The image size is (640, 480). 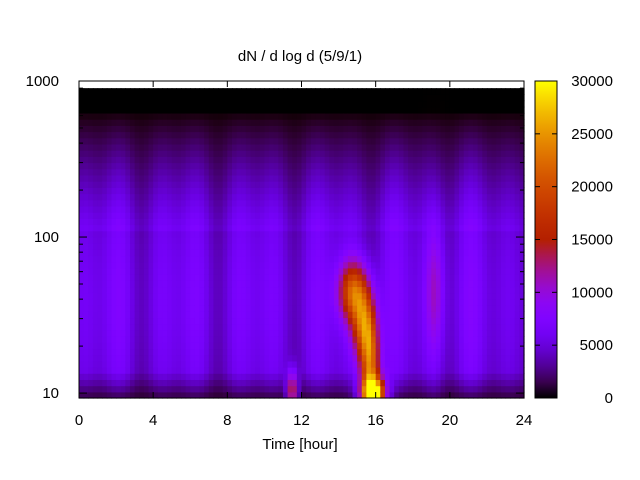 I want to click on colorbar-tick-label: 15000, so click(x=592, y=240).